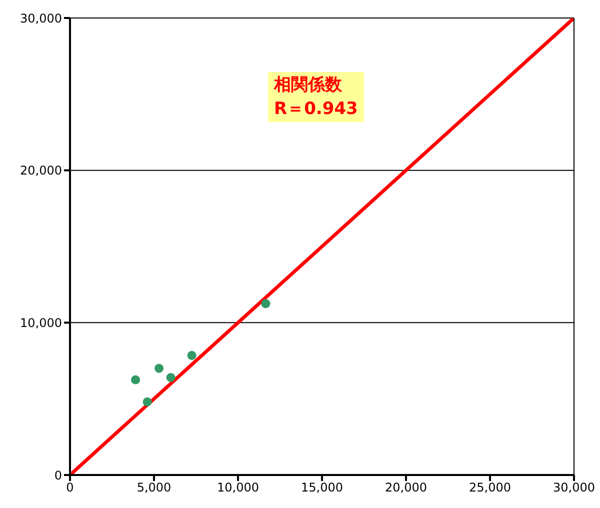 The height and width of the screenshot is (508, 600). What do you see at coordinates (41, 18) in the screenshot?
I see `y-tick-label: 30,000` at bounding box center [41, 18].